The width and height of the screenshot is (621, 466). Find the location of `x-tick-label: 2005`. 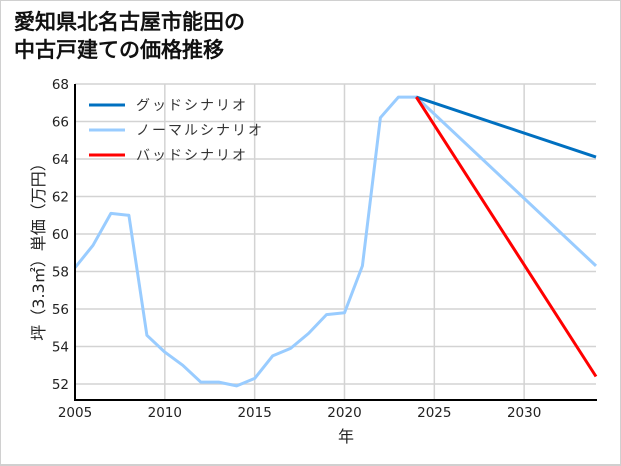

x-tick-label: 2005 is located at coordinates (75, 413).